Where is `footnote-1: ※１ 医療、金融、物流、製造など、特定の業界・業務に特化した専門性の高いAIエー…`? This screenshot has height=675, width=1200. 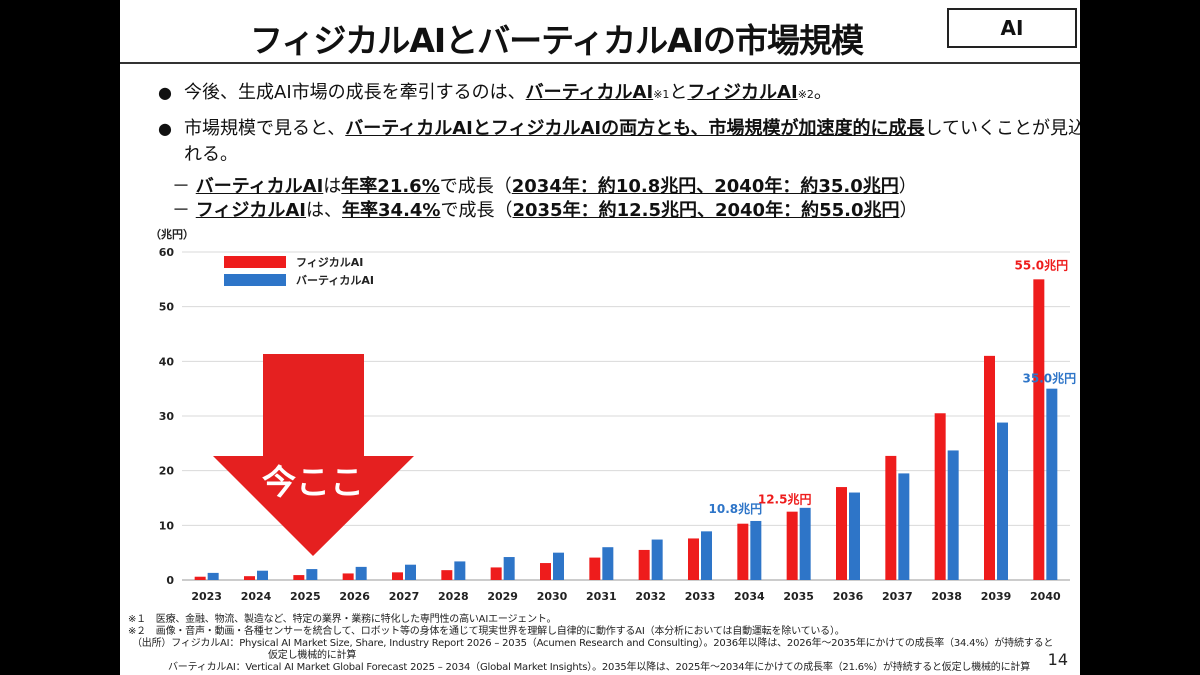 footnote-1: ※１ 医療、金融、物流、製造など、特定の業界・業務に特化した専門性の高いAIエー… is located at coordinates (342, 619).